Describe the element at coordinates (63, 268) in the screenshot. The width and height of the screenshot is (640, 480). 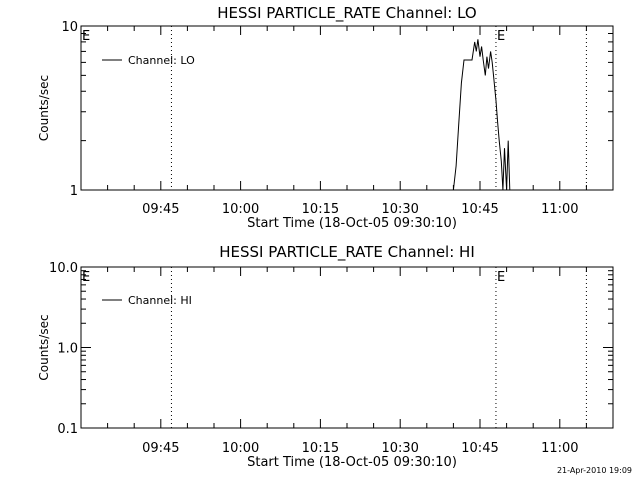
I see `y-tick-label: 10.0` at that location.